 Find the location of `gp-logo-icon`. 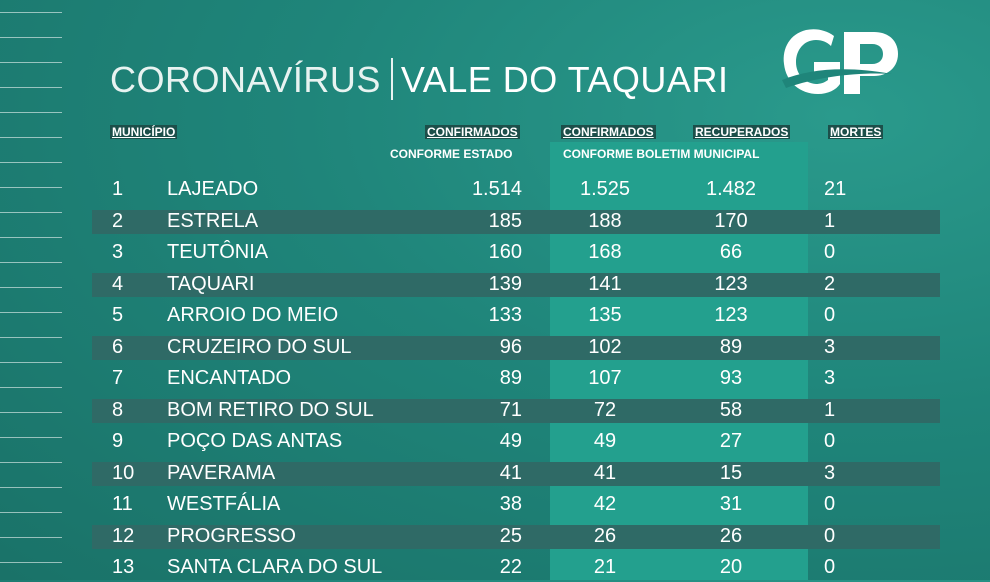

gp-logo-icon is located at coordinates (840, 61).